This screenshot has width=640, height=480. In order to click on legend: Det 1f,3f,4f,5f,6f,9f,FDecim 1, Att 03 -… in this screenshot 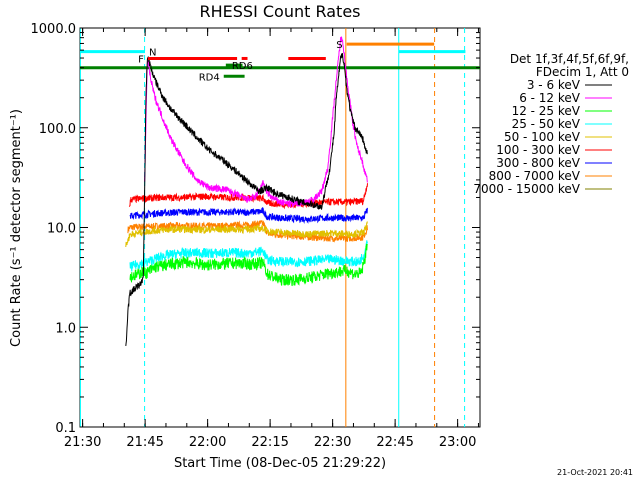, I will do `click(551, 124)`.